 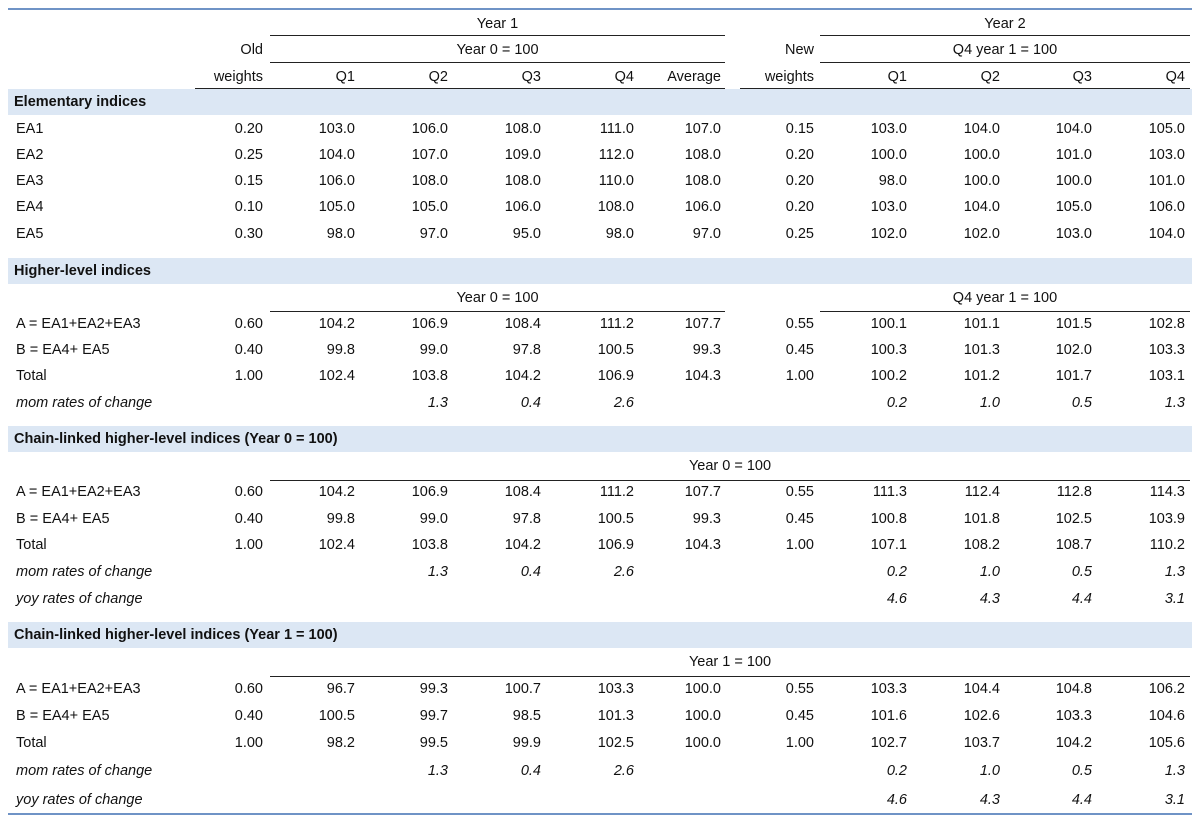 What do you see at coordinates (1073, 324) in the screenshot?
I see `year2-value: 101.5` at bounding box center [1073, 324].